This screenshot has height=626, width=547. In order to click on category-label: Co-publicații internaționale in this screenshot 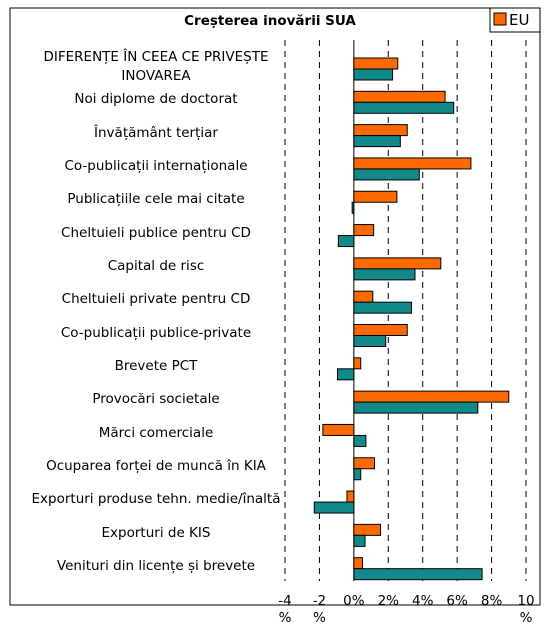, I will do `click(156, 166)`.